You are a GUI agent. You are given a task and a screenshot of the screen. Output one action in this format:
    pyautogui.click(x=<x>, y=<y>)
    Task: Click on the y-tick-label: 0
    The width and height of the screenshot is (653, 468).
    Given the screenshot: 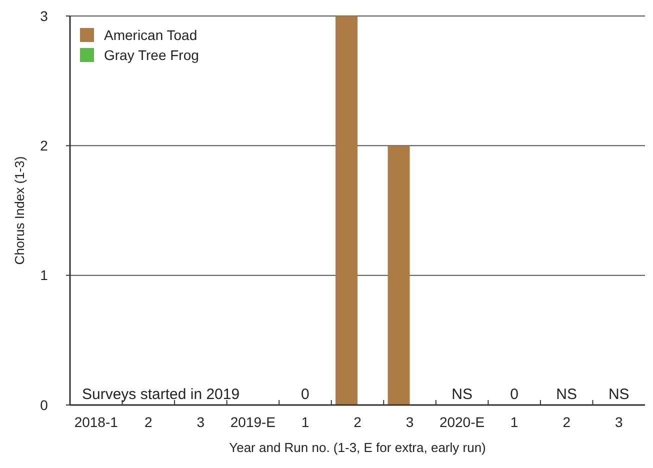 What is the action you would take?
    pyautogui.click(x=44, y=404)
    